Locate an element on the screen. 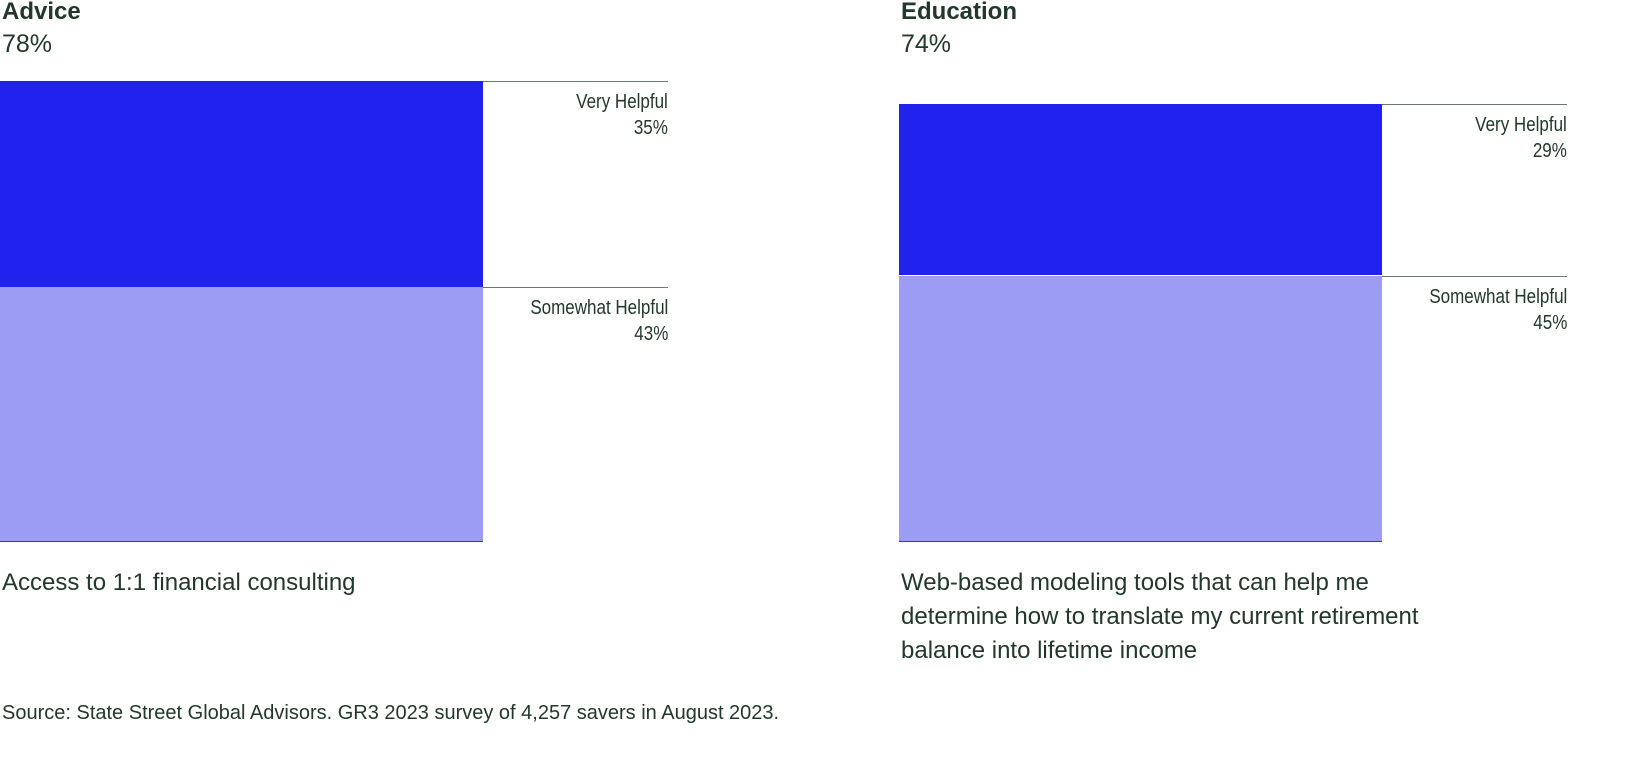 The image size is (1626, 760). segment-label: Somewhat Helpful 45% is located at coordinates (1498, 310).